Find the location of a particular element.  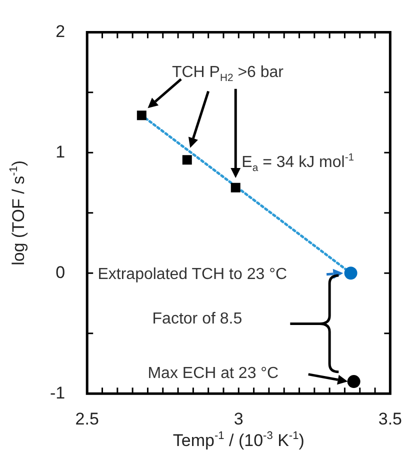

y-tick-label: 1 is located at coordinates (61, 152).